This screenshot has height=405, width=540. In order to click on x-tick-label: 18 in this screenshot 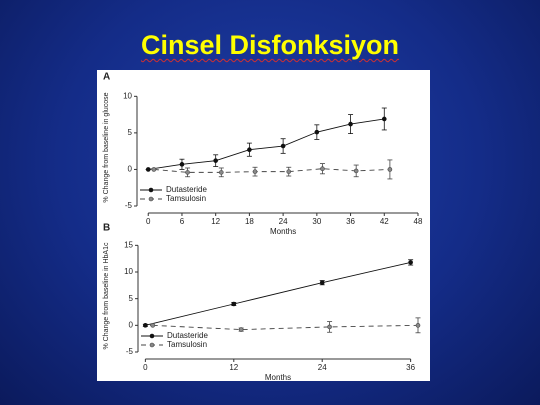, I will do `click(249, 221)`.